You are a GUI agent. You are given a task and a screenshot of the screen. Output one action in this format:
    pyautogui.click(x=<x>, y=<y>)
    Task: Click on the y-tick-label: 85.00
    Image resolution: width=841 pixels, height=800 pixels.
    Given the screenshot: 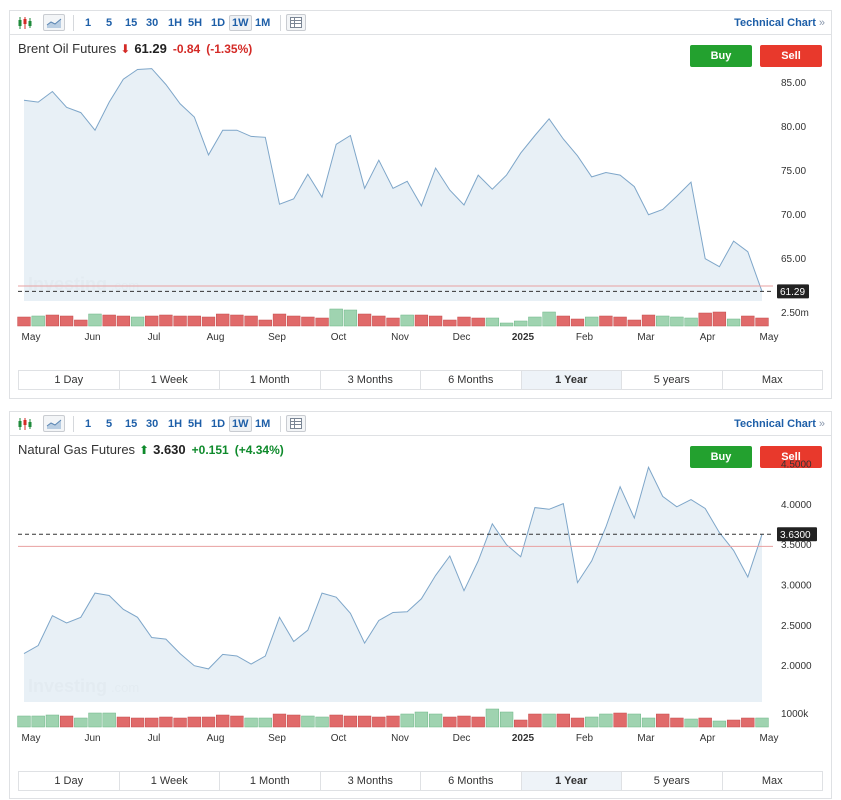 What is the action you would take?
    pyautogui.click(x=793, y=83)
    